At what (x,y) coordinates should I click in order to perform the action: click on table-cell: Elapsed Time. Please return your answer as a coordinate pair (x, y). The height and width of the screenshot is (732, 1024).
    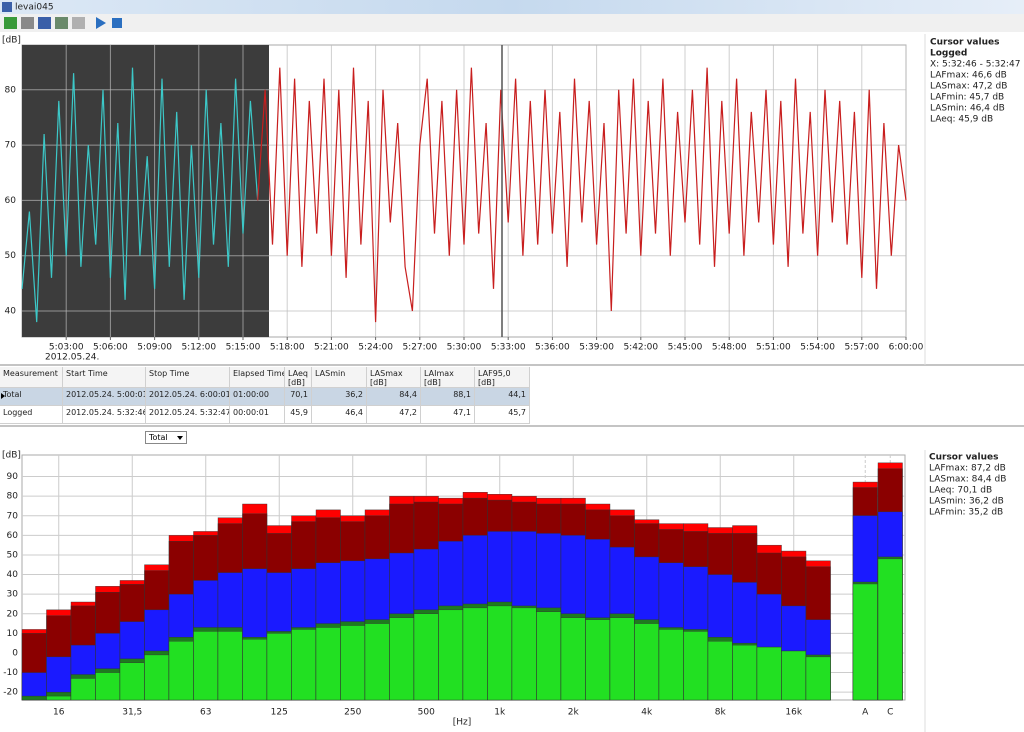
    Looking at the image, I should click on (257, 377).